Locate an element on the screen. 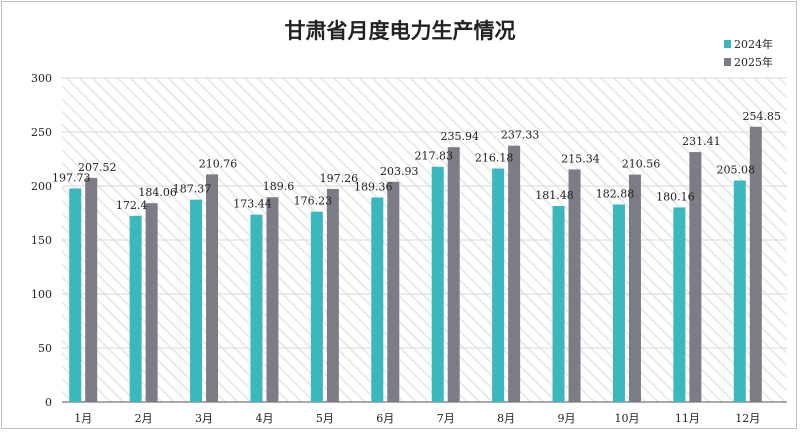 This screenshot has height=432, width=800. y-tick-label: 300 is located at coordinates (41, 78).